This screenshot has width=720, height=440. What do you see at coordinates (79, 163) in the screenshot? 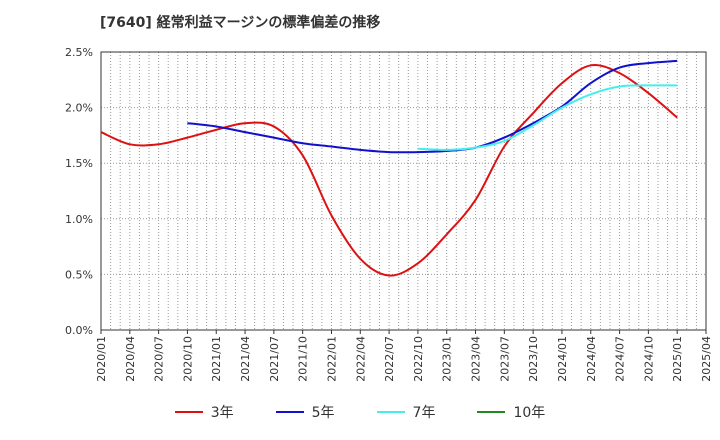
I see `y-tick-label: 1.5%` at bounding box center [79, 163].